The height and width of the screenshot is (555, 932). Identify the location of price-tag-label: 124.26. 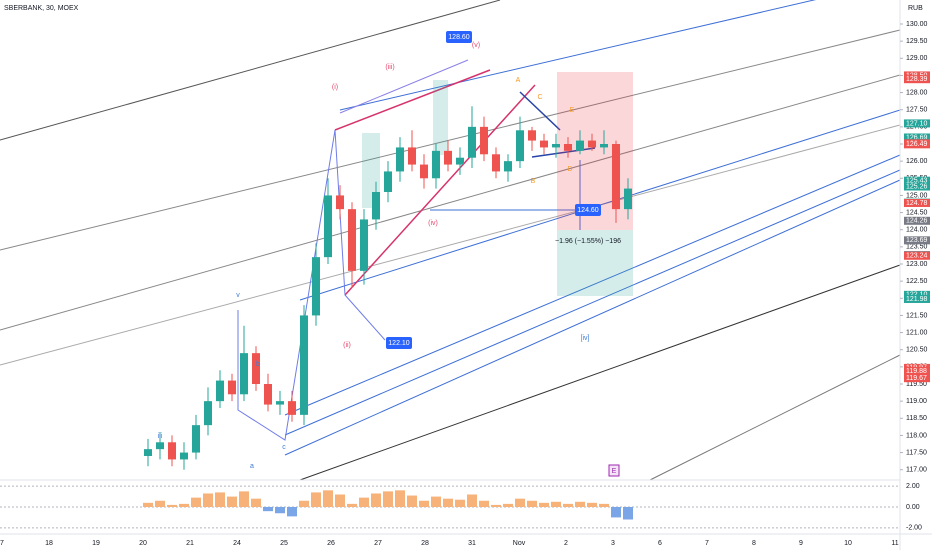
(917, 221).